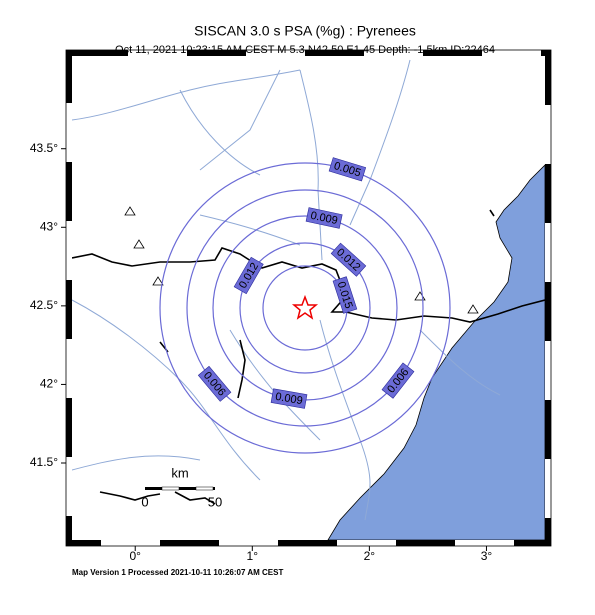 Image resolution: width=595 pixels, height=615 pixels. Describe the element at coordinates (135, 556) in the screenshot. I see `x-tick-label: 0°` at that location.